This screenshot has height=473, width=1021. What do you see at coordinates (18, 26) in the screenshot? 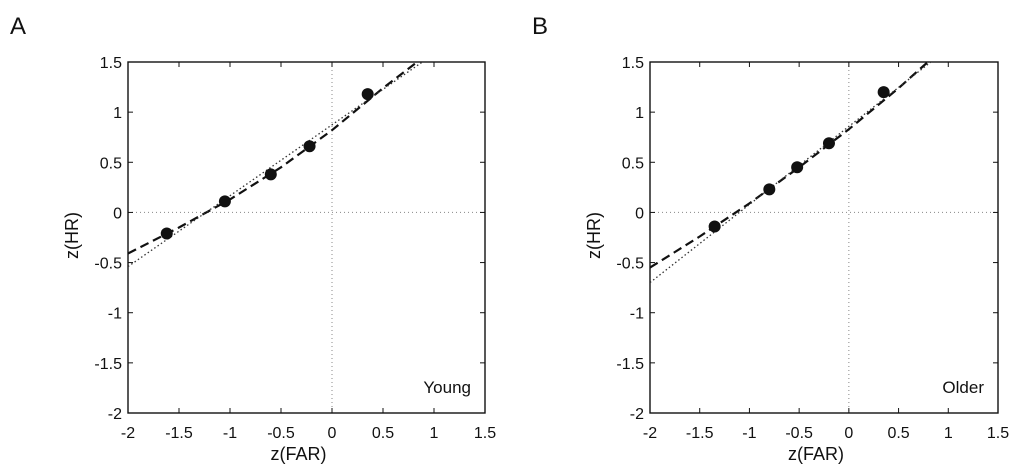
I see `panel-letter: A` at bounding box center [18, 26].